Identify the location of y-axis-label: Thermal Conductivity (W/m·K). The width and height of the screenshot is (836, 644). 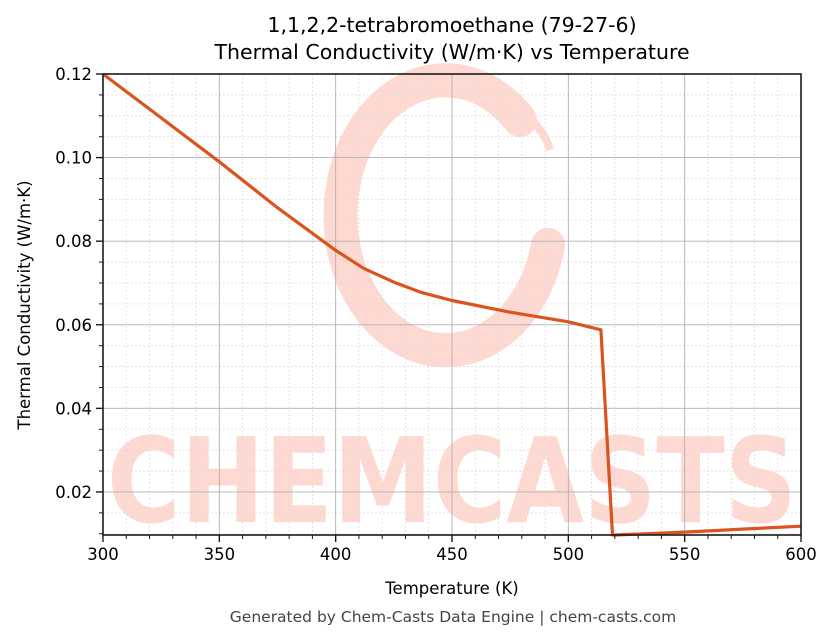
(24, 305).